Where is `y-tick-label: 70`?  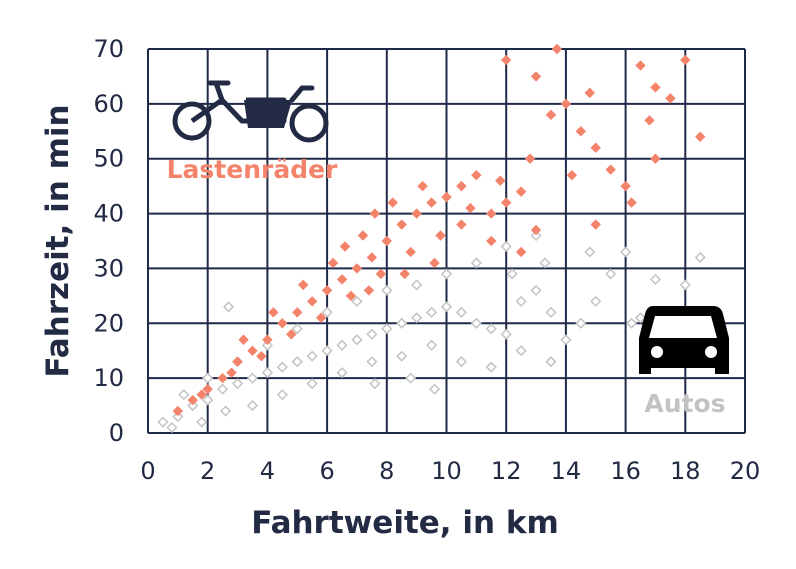
y-tick-label: 70 is located at coordinates (108, 49).